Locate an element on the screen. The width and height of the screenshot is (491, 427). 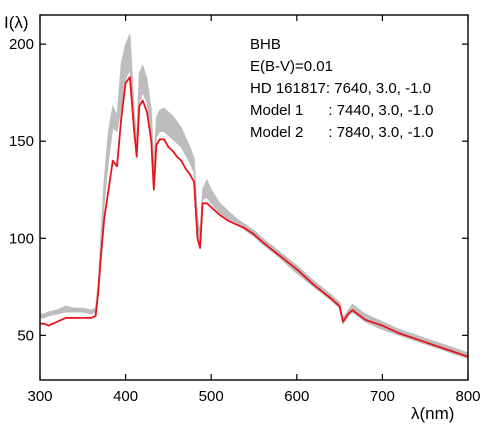
annotation-line: HD 161817: 7640, 3.0, -1.0 is located at coordinates (340, 88).